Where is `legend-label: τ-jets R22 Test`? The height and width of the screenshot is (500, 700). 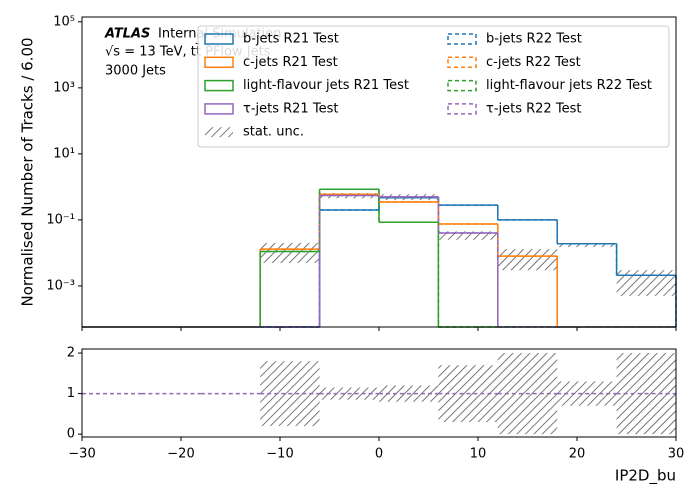
legend-label: τ-jets R22 Test is located at coordinates (533, 108).